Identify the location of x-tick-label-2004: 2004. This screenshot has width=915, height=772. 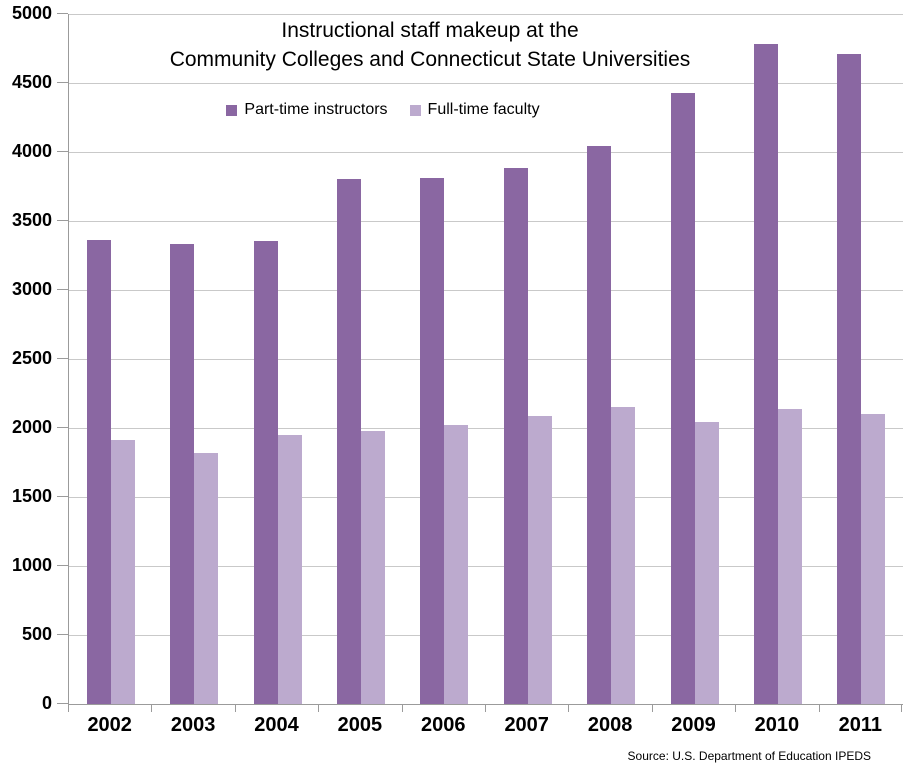
(276, 725).